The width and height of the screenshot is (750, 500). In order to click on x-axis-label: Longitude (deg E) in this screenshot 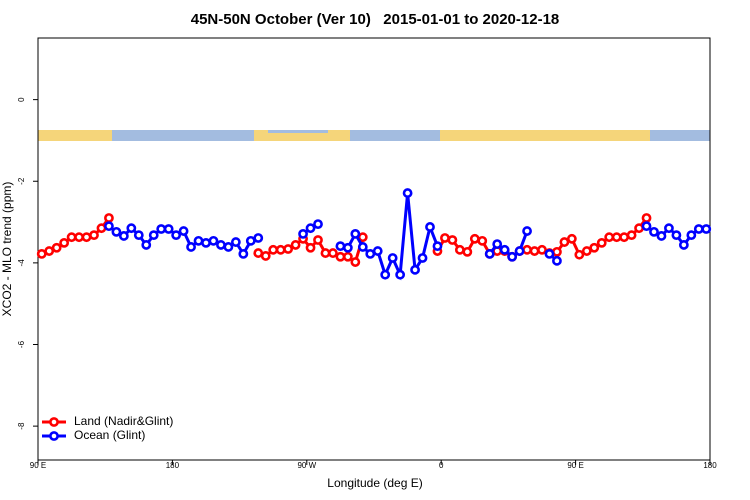, I will do `click(374, 483)`.